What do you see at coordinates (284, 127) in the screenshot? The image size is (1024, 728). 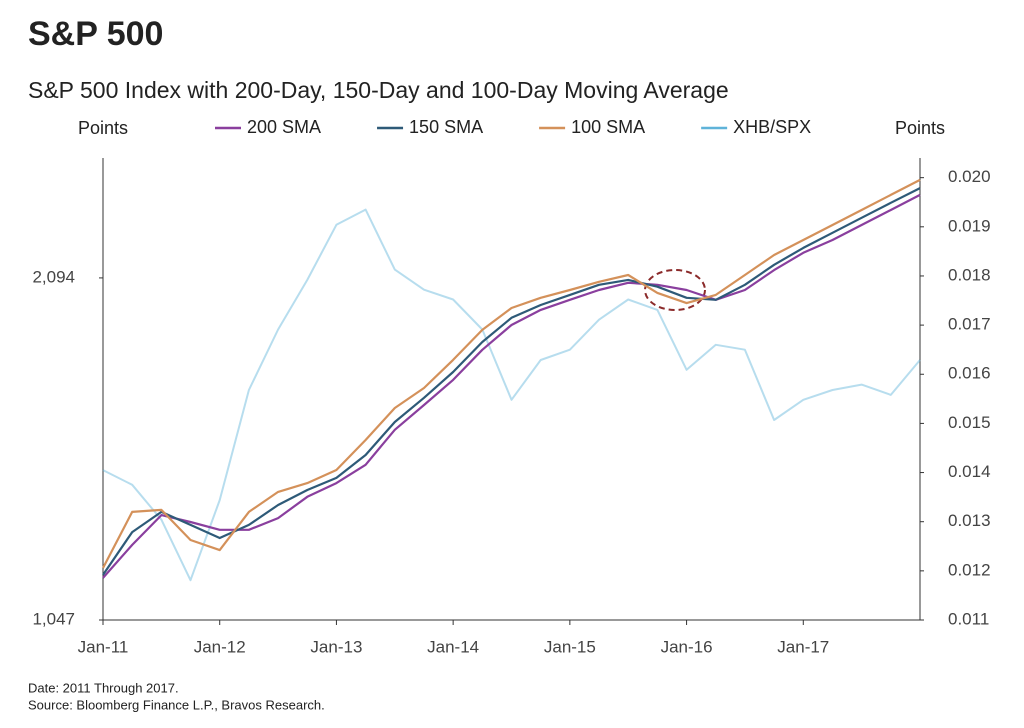 I see `legend-label: 200 SMA` at bounding box center [284, 127].